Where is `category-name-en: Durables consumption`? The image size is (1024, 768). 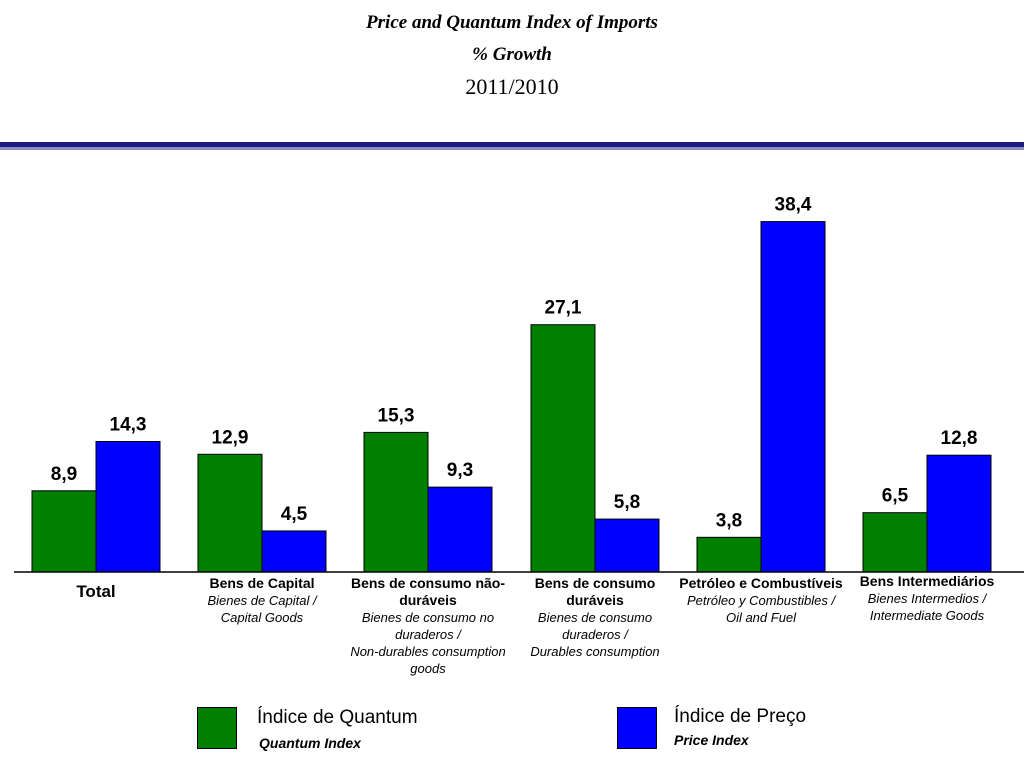
category-name-en: Durables consumption is located at coordinates (595, 651).